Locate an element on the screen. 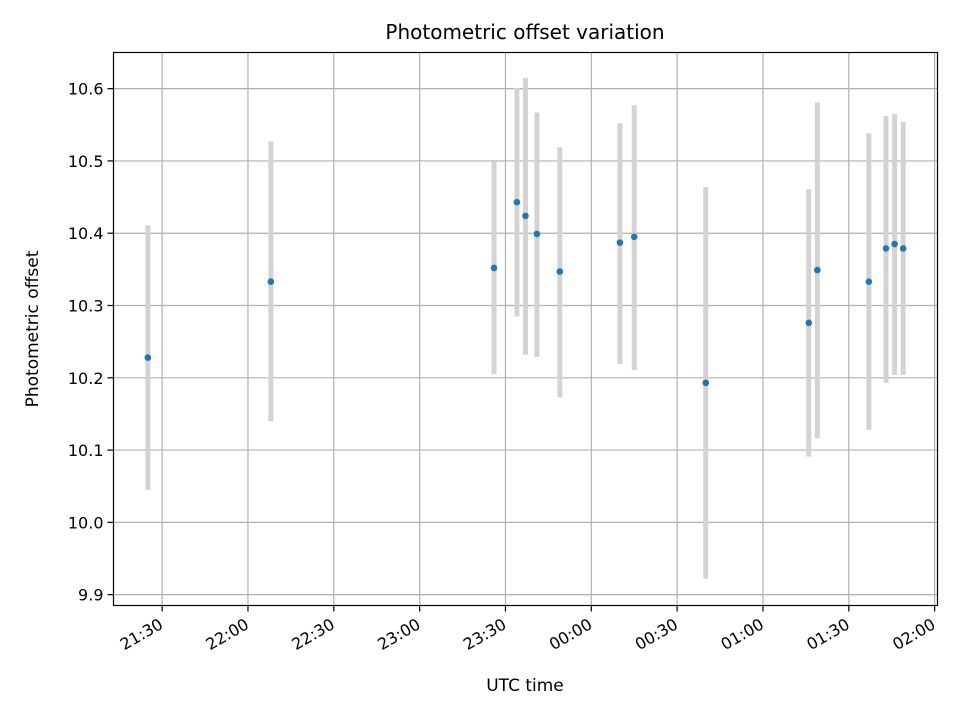 The image size is (960, 720). x-tick-label: 21:30 is located at coordinates (141, 635).